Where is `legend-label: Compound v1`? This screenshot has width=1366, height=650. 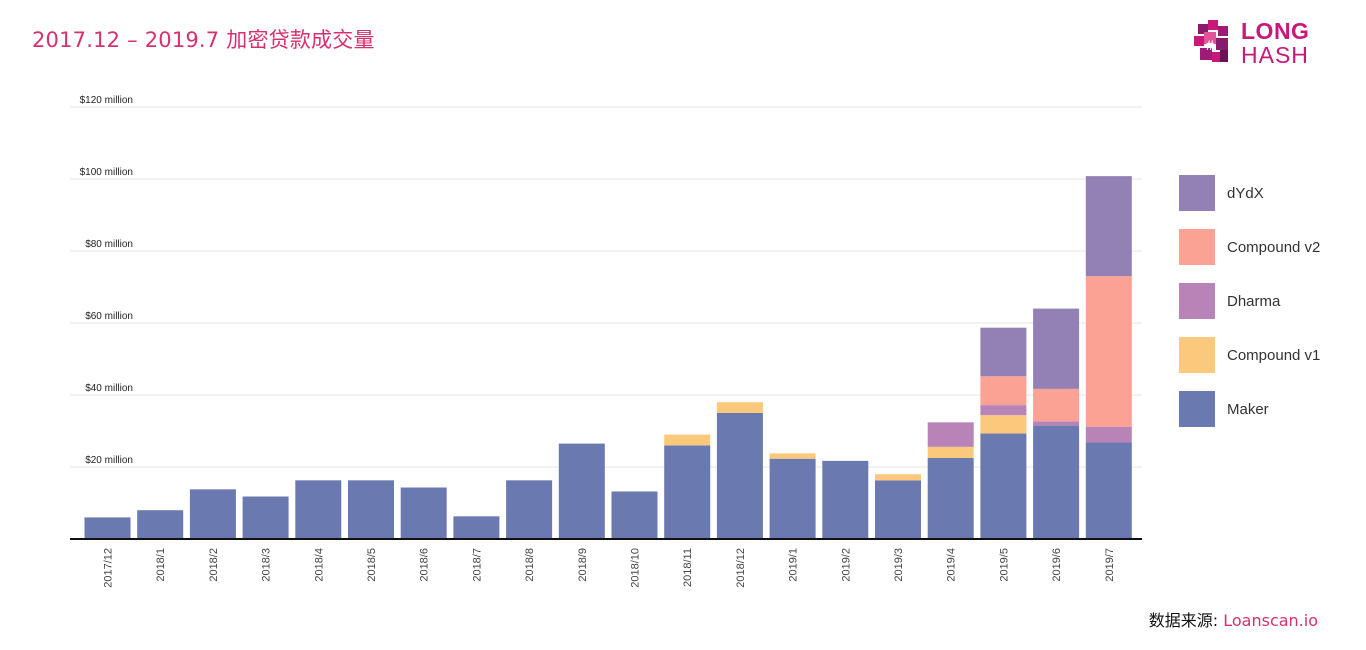 legend-label: Compound v1 is located at coordinates (1273, 355).